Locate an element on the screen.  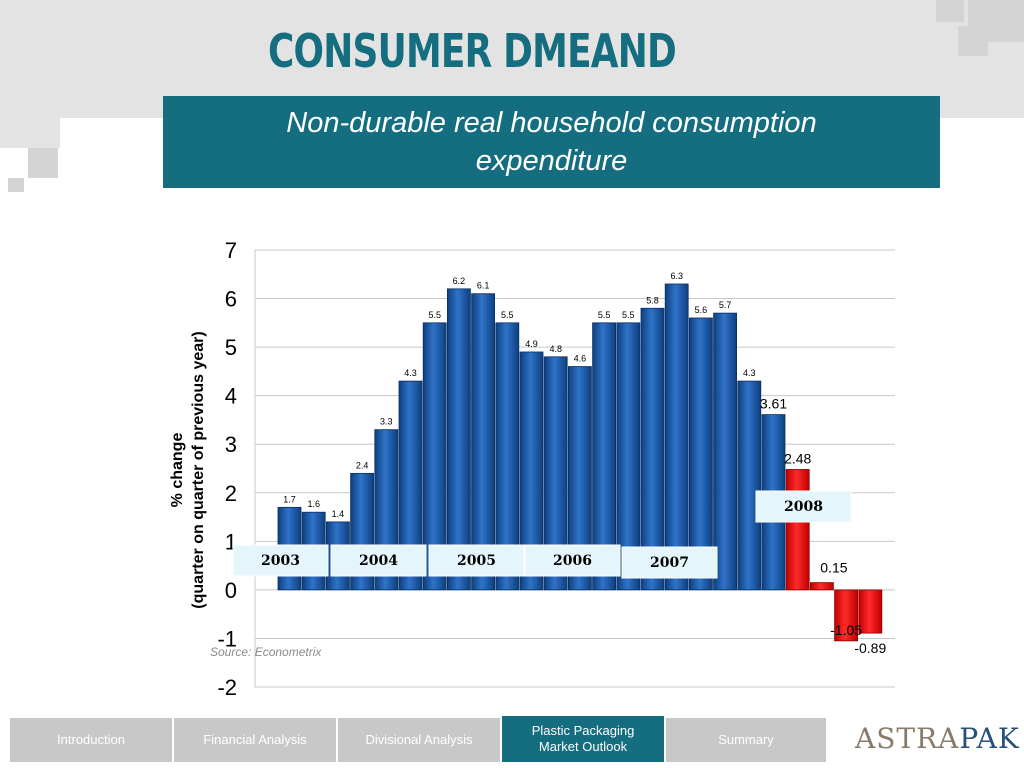
nav-tab-label: Financial Analysis is located at coordinates (255, 739).